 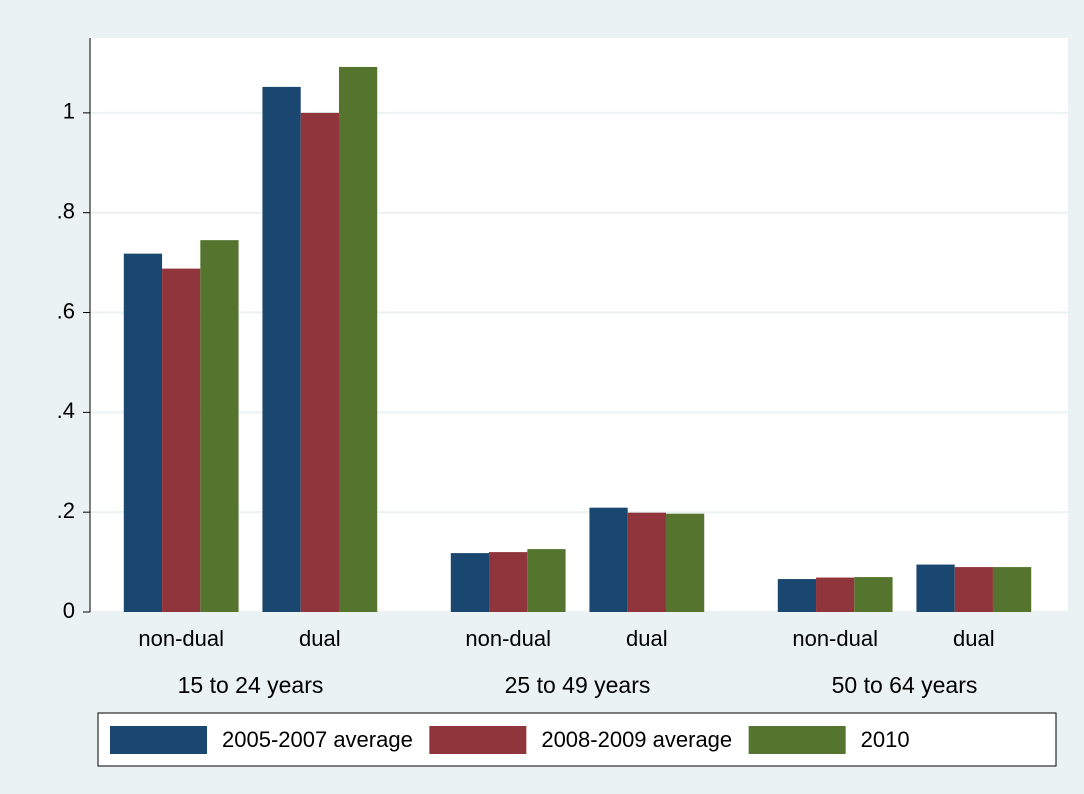 I want to click on legend-box, so click(x=577, y=739).